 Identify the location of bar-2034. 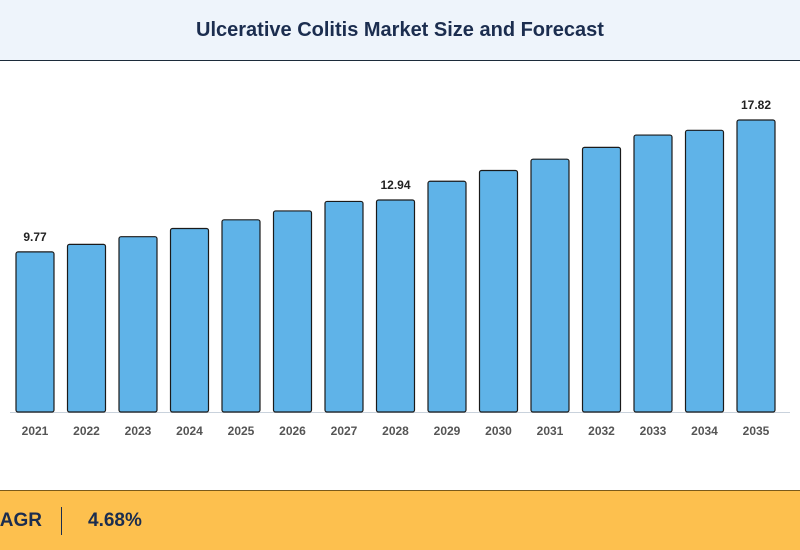
(704, 271).